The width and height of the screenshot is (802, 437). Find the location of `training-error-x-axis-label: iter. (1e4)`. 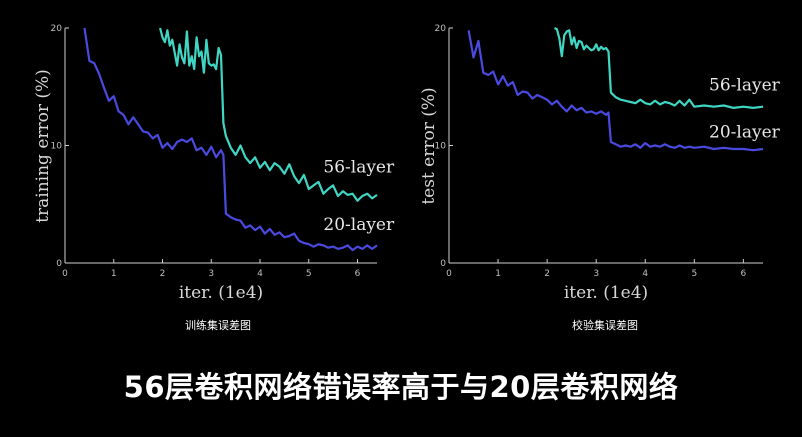

training-error-x-axis-label: iter. (1e4) is located at coordinates (221, 293).